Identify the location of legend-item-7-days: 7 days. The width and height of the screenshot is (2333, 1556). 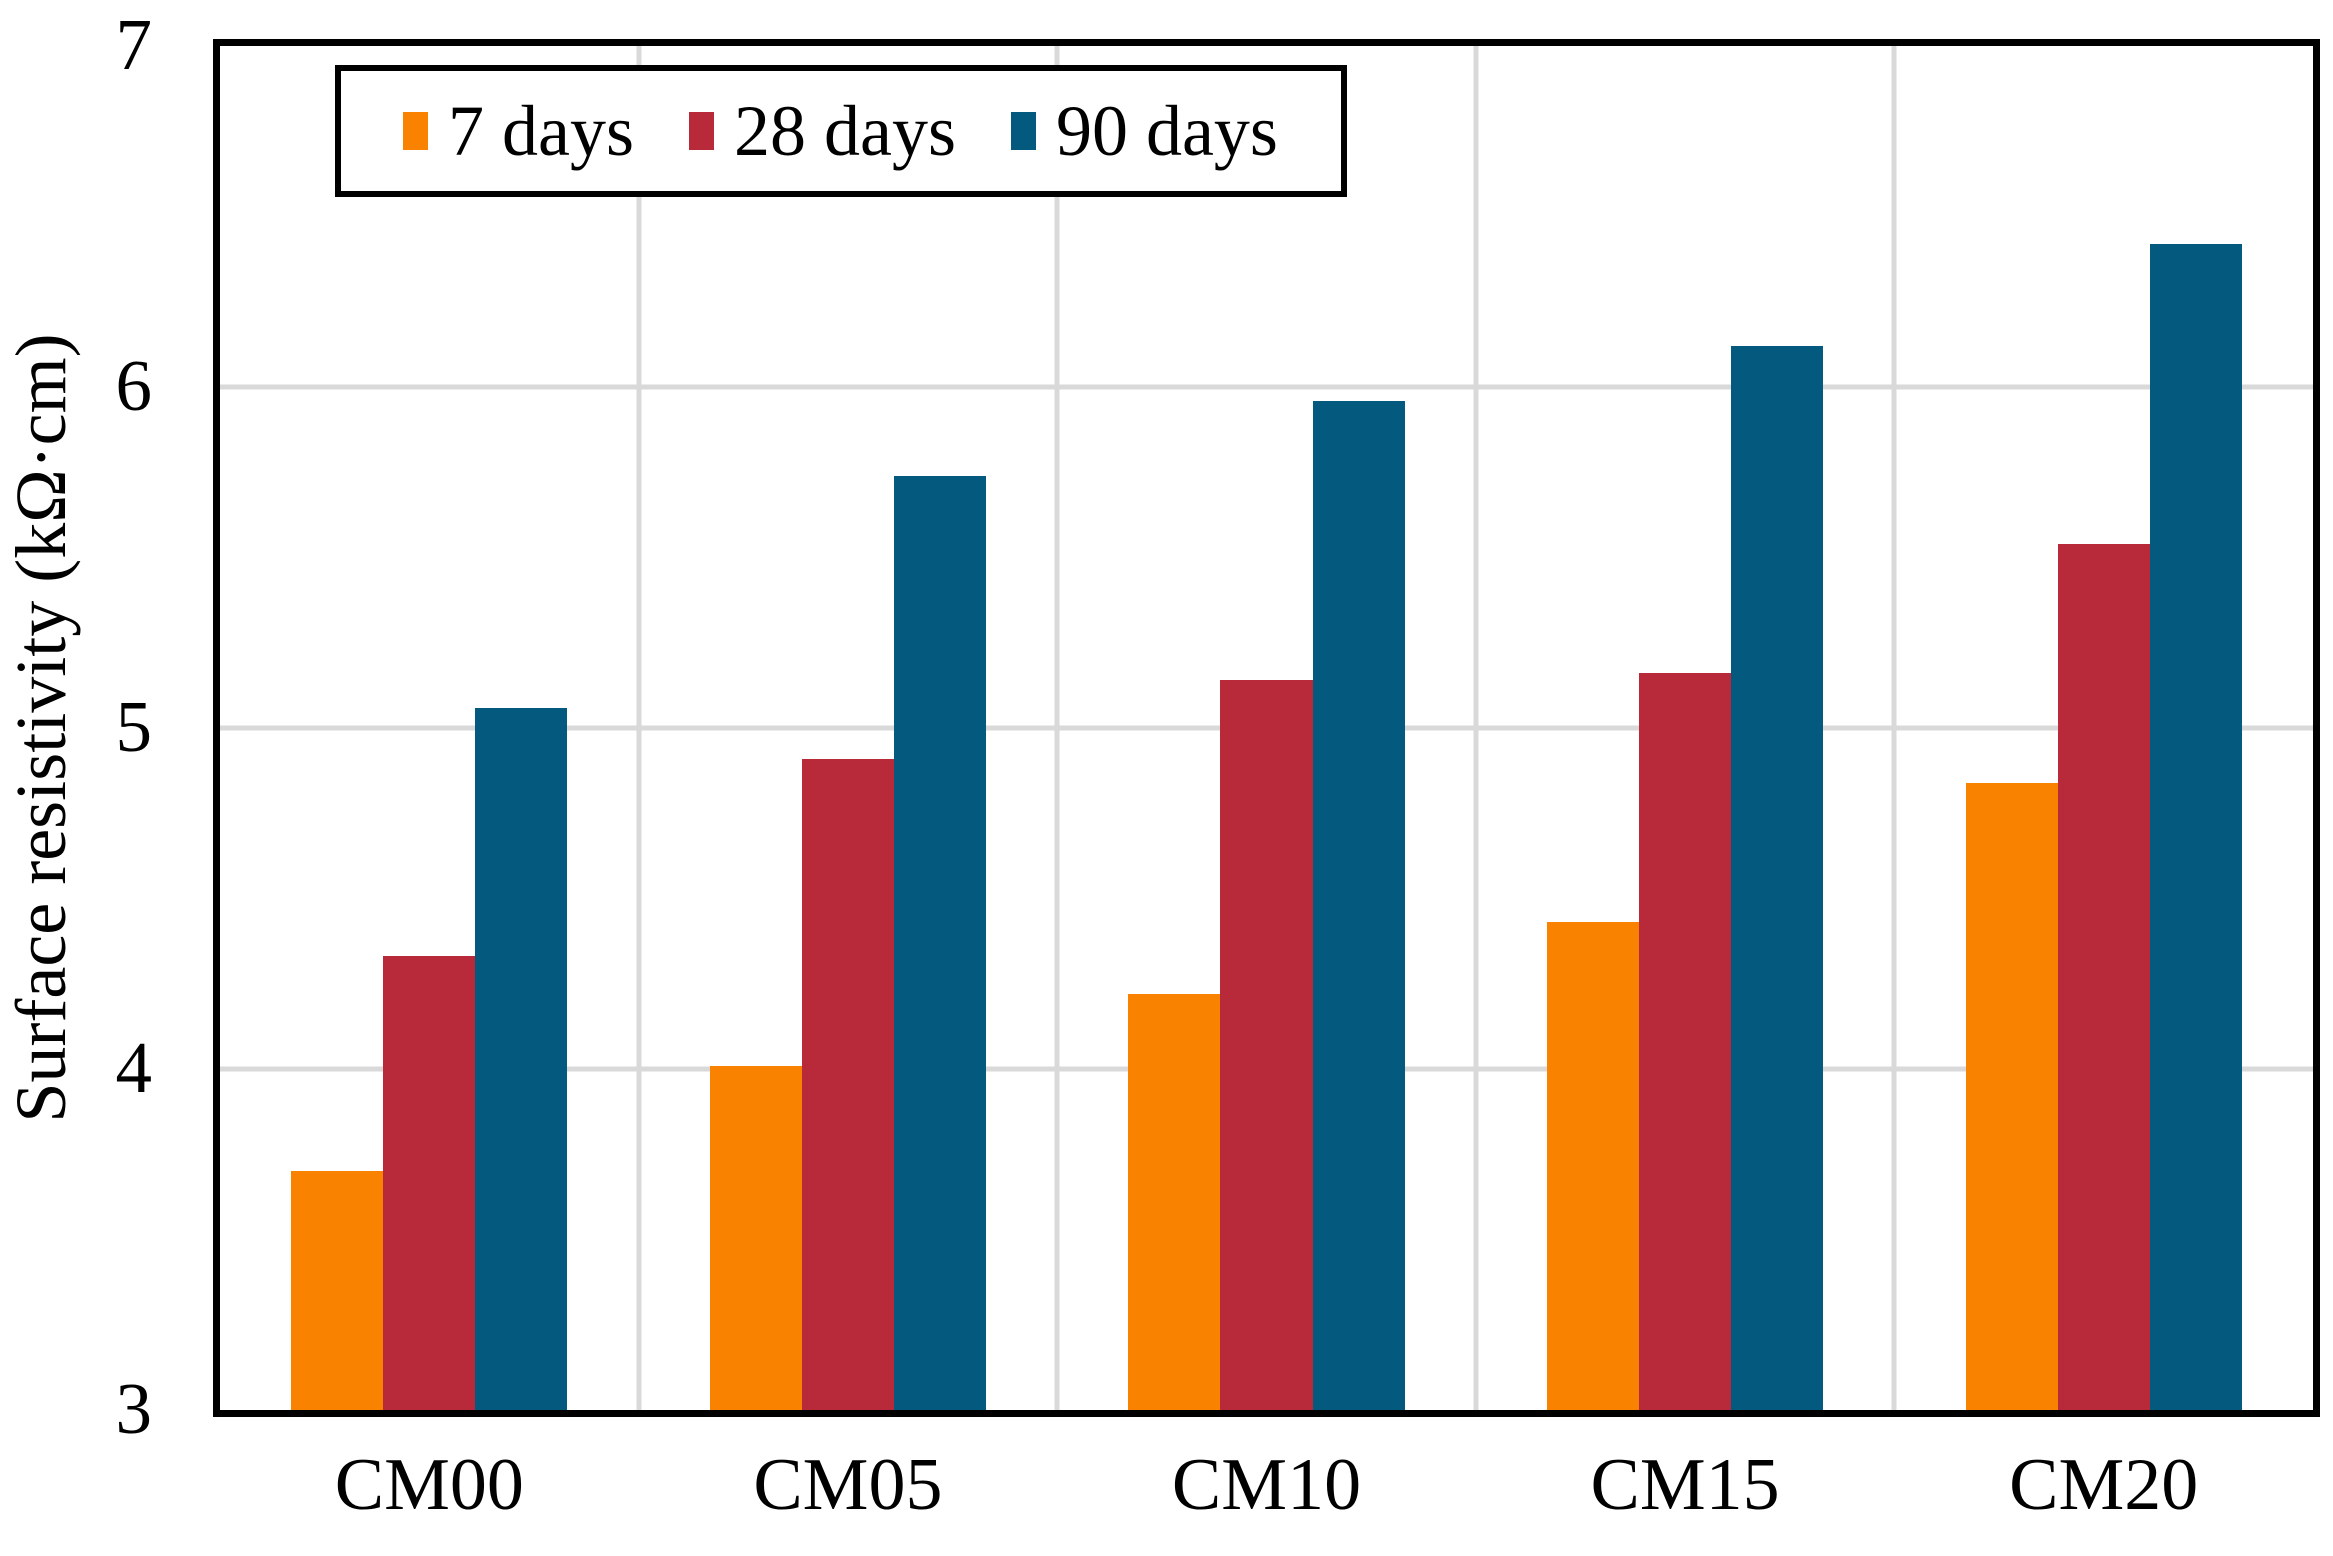
(518, 131).